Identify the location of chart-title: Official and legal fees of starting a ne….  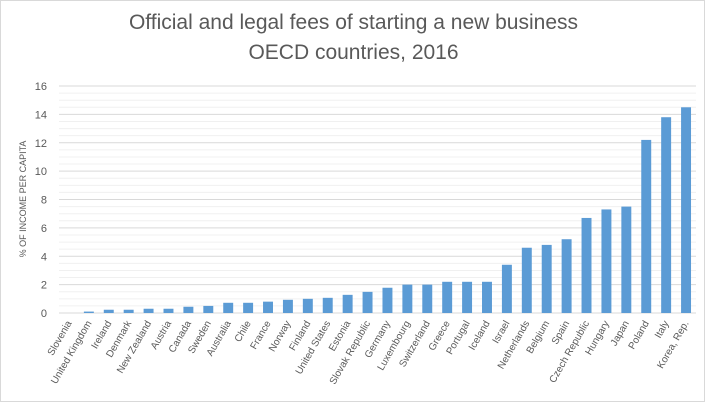
(353, 22).